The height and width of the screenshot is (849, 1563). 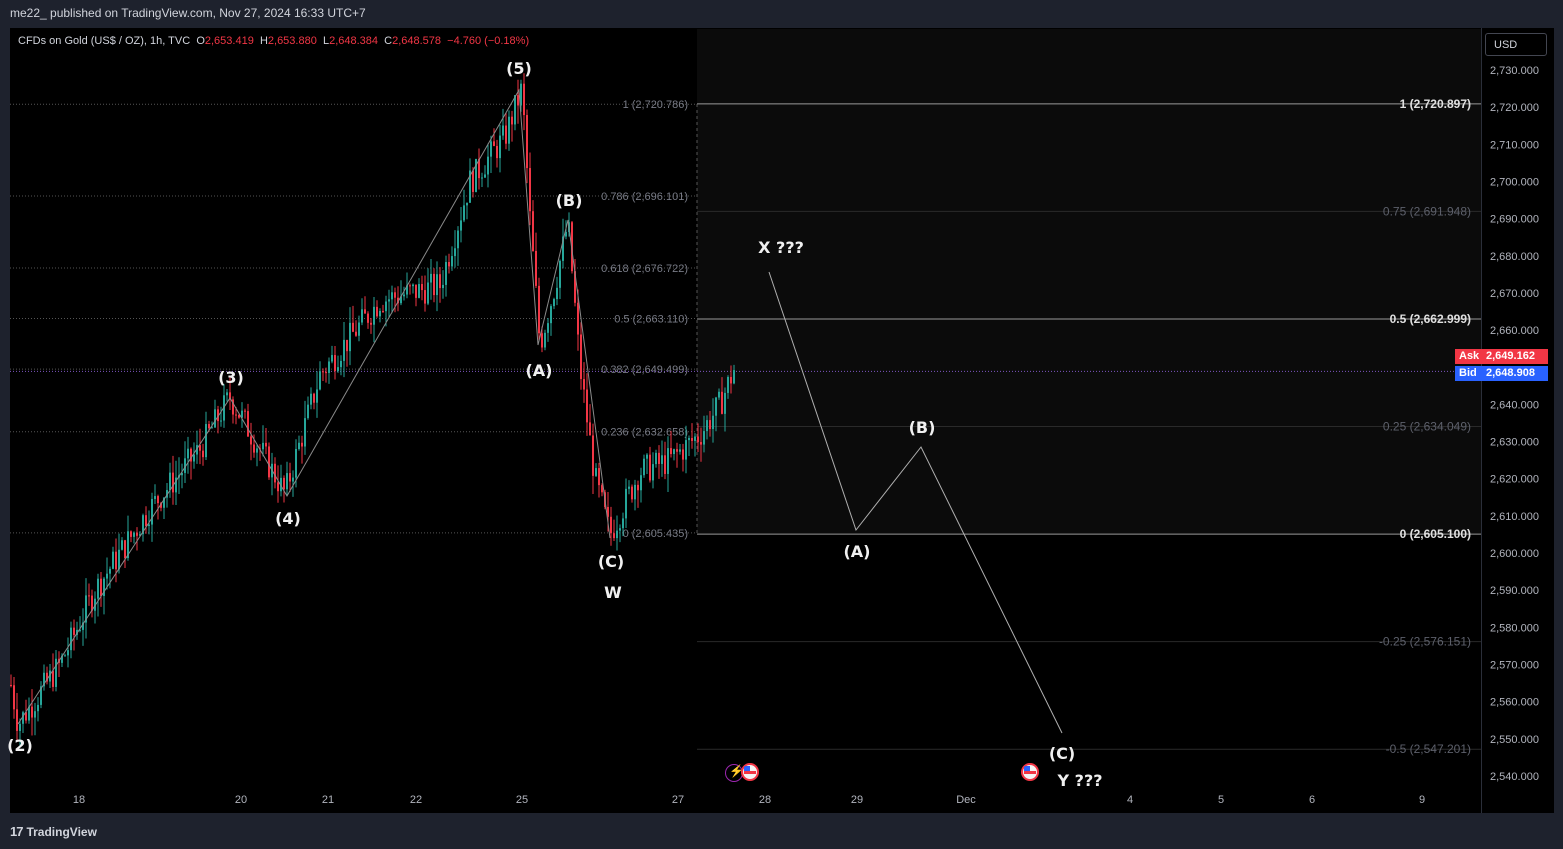 What do you see at coordinates (1516, 44) in the screenshot?
I see `currency-button: USD` at bounding box center [1516, 44].